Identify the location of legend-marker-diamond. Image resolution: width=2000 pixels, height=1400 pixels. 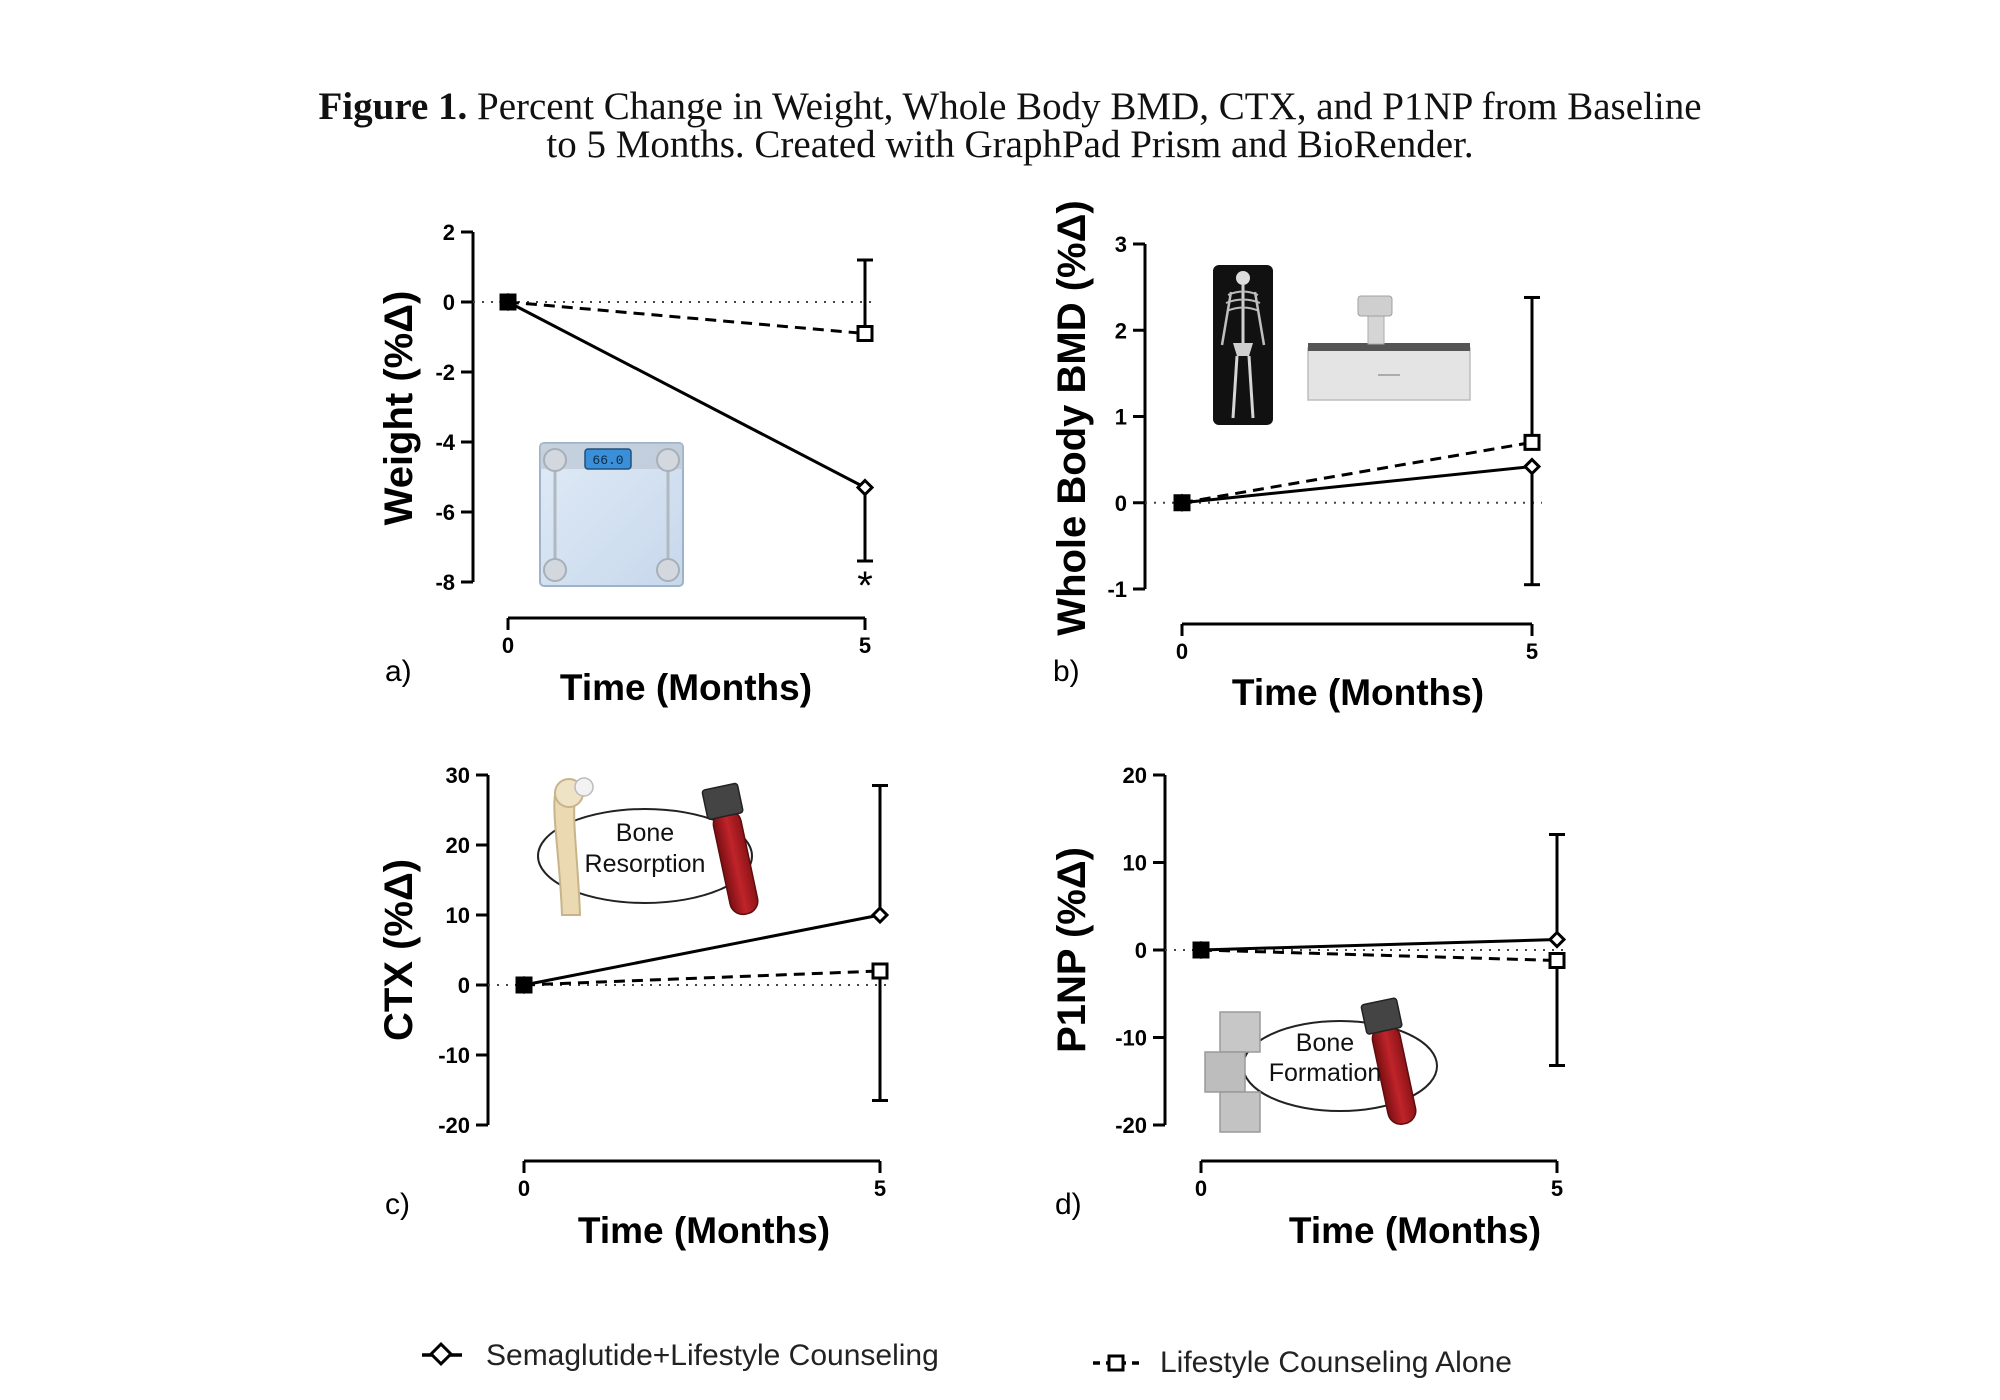
(441, 1354).